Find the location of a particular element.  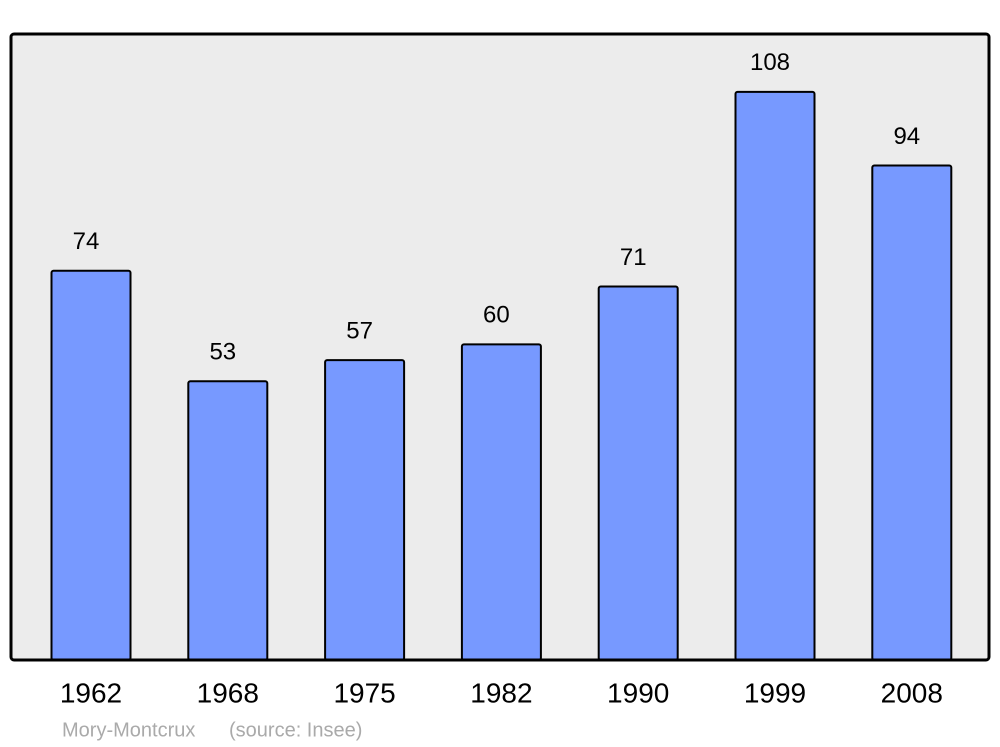

x-tick-label: 2008 is located at coordinates (912, 692).